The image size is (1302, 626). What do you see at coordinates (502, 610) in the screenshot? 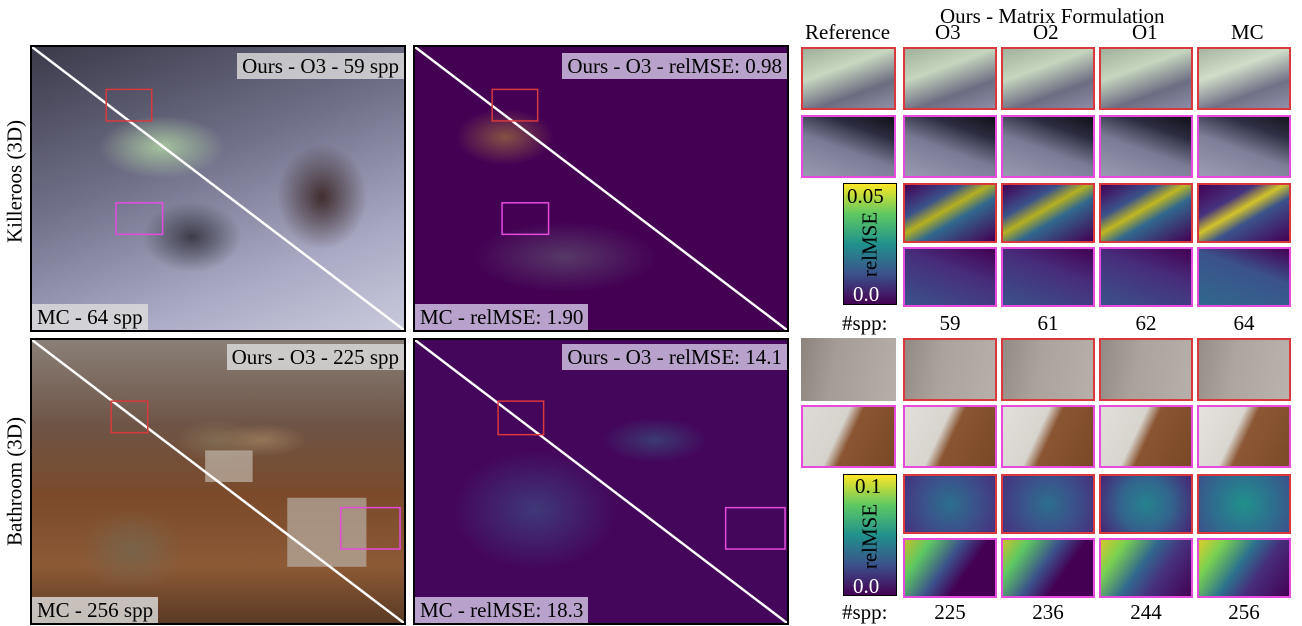
I see `error-bottom-label: MC - relMSE: 18.3` at bounding box center [502, 610].